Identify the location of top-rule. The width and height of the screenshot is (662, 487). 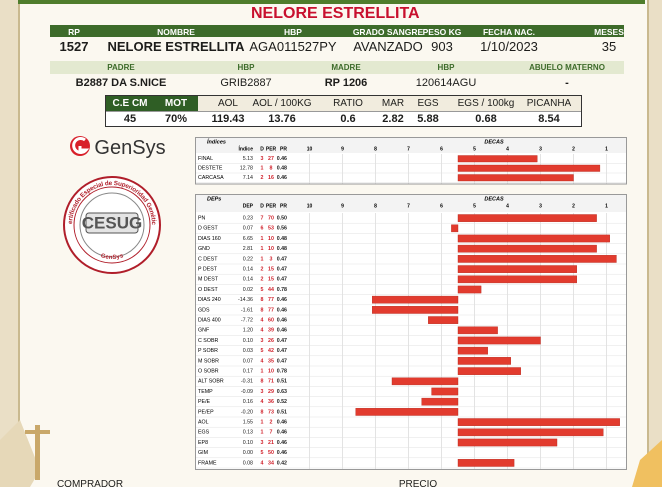
(331, 2).